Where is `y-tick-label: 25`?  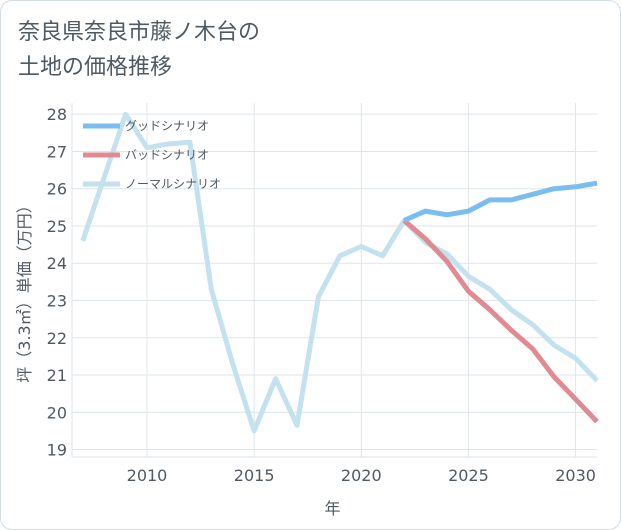 y-tick-label: 25 is located at coordinates (57, 226).